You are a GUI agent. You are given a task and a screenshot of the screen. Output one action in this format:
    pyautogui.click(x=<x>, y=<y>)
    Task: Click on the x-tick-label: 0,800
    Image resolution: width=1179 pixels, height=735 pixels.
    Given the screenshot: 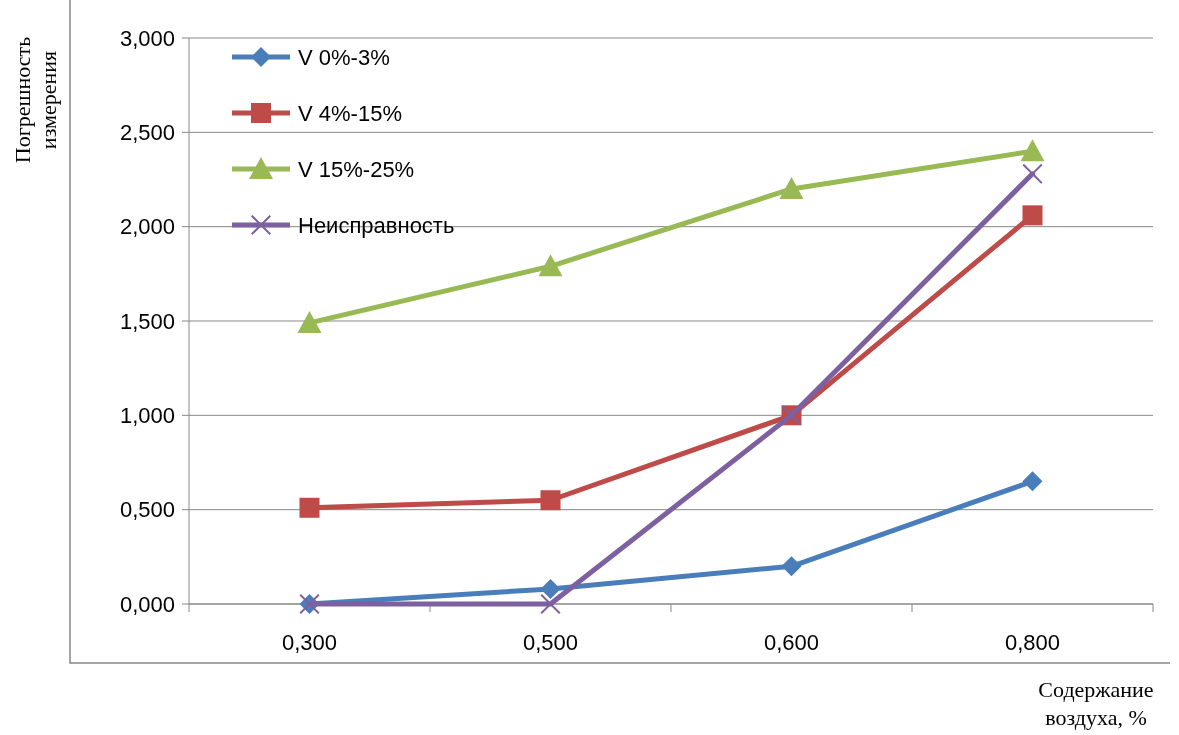 What is the action you would take?
    pyautogui.click(x=1032, y=642)
    